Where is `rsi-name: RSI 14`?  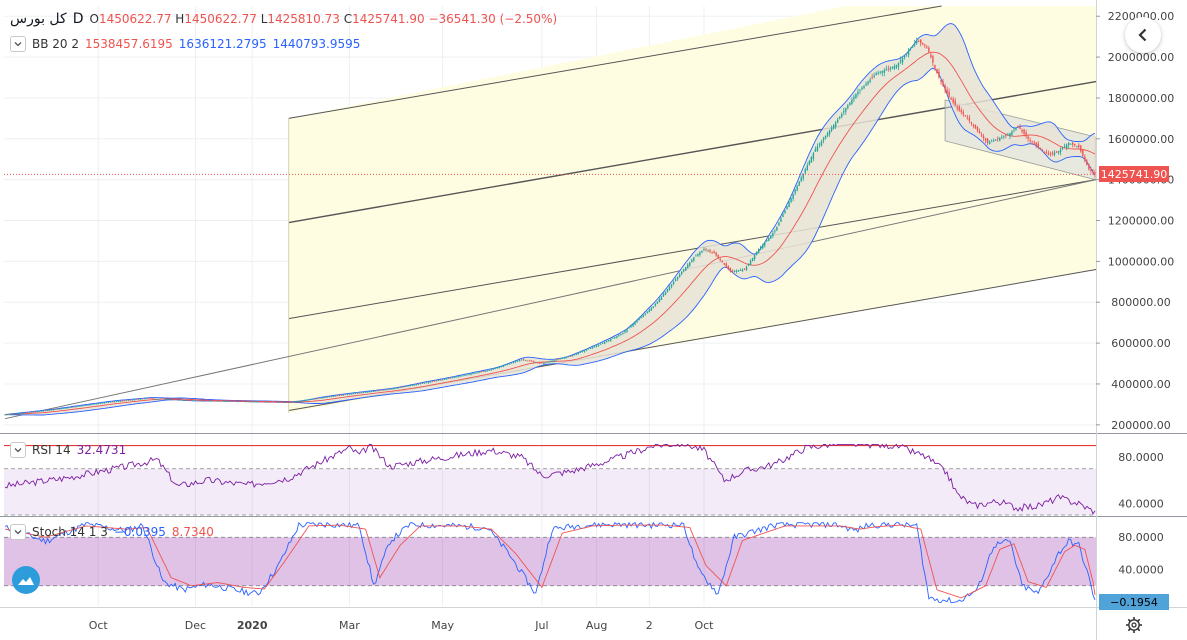 rsi-name: RSI 14 is located at coordinates (51, 450).